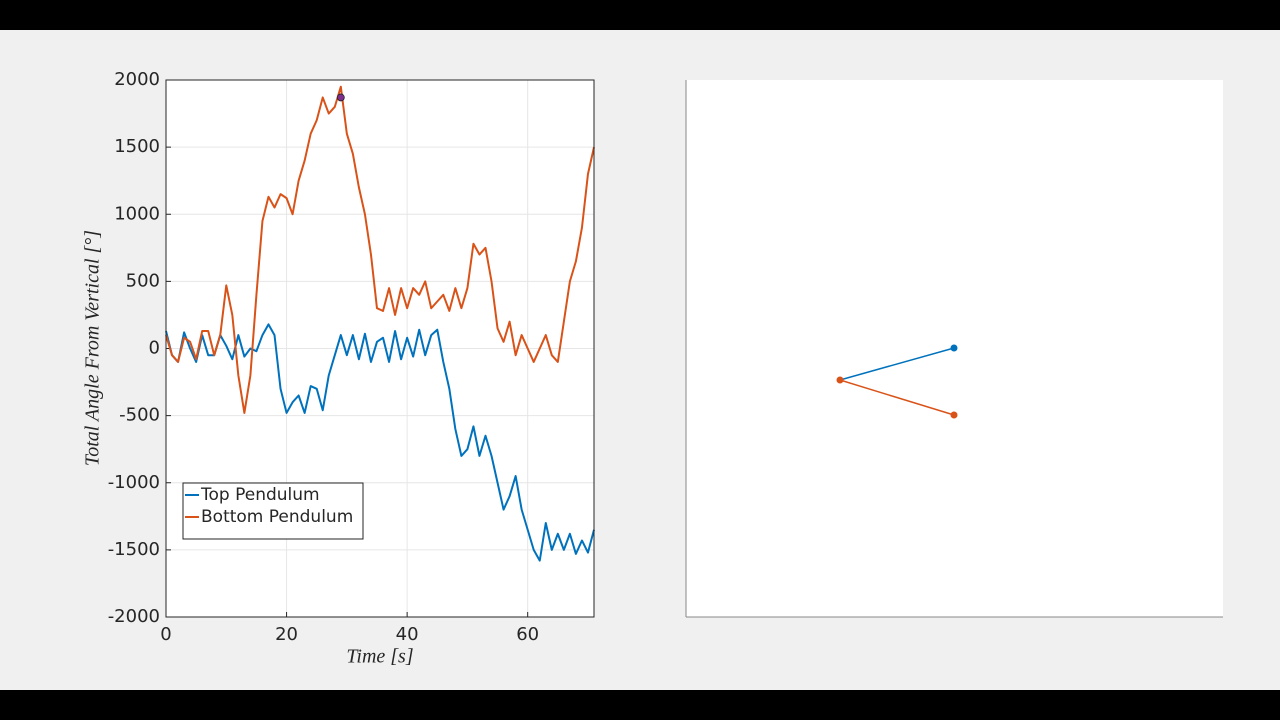 This screenshot has width=1280, height=720. I want to click on x-axis-label: Time [s], so click(379, 657).